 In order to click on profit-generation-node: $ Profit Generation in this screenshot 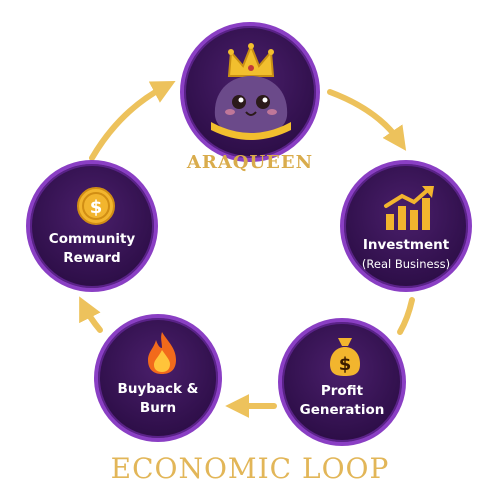, I will do `click(342, 382)`.